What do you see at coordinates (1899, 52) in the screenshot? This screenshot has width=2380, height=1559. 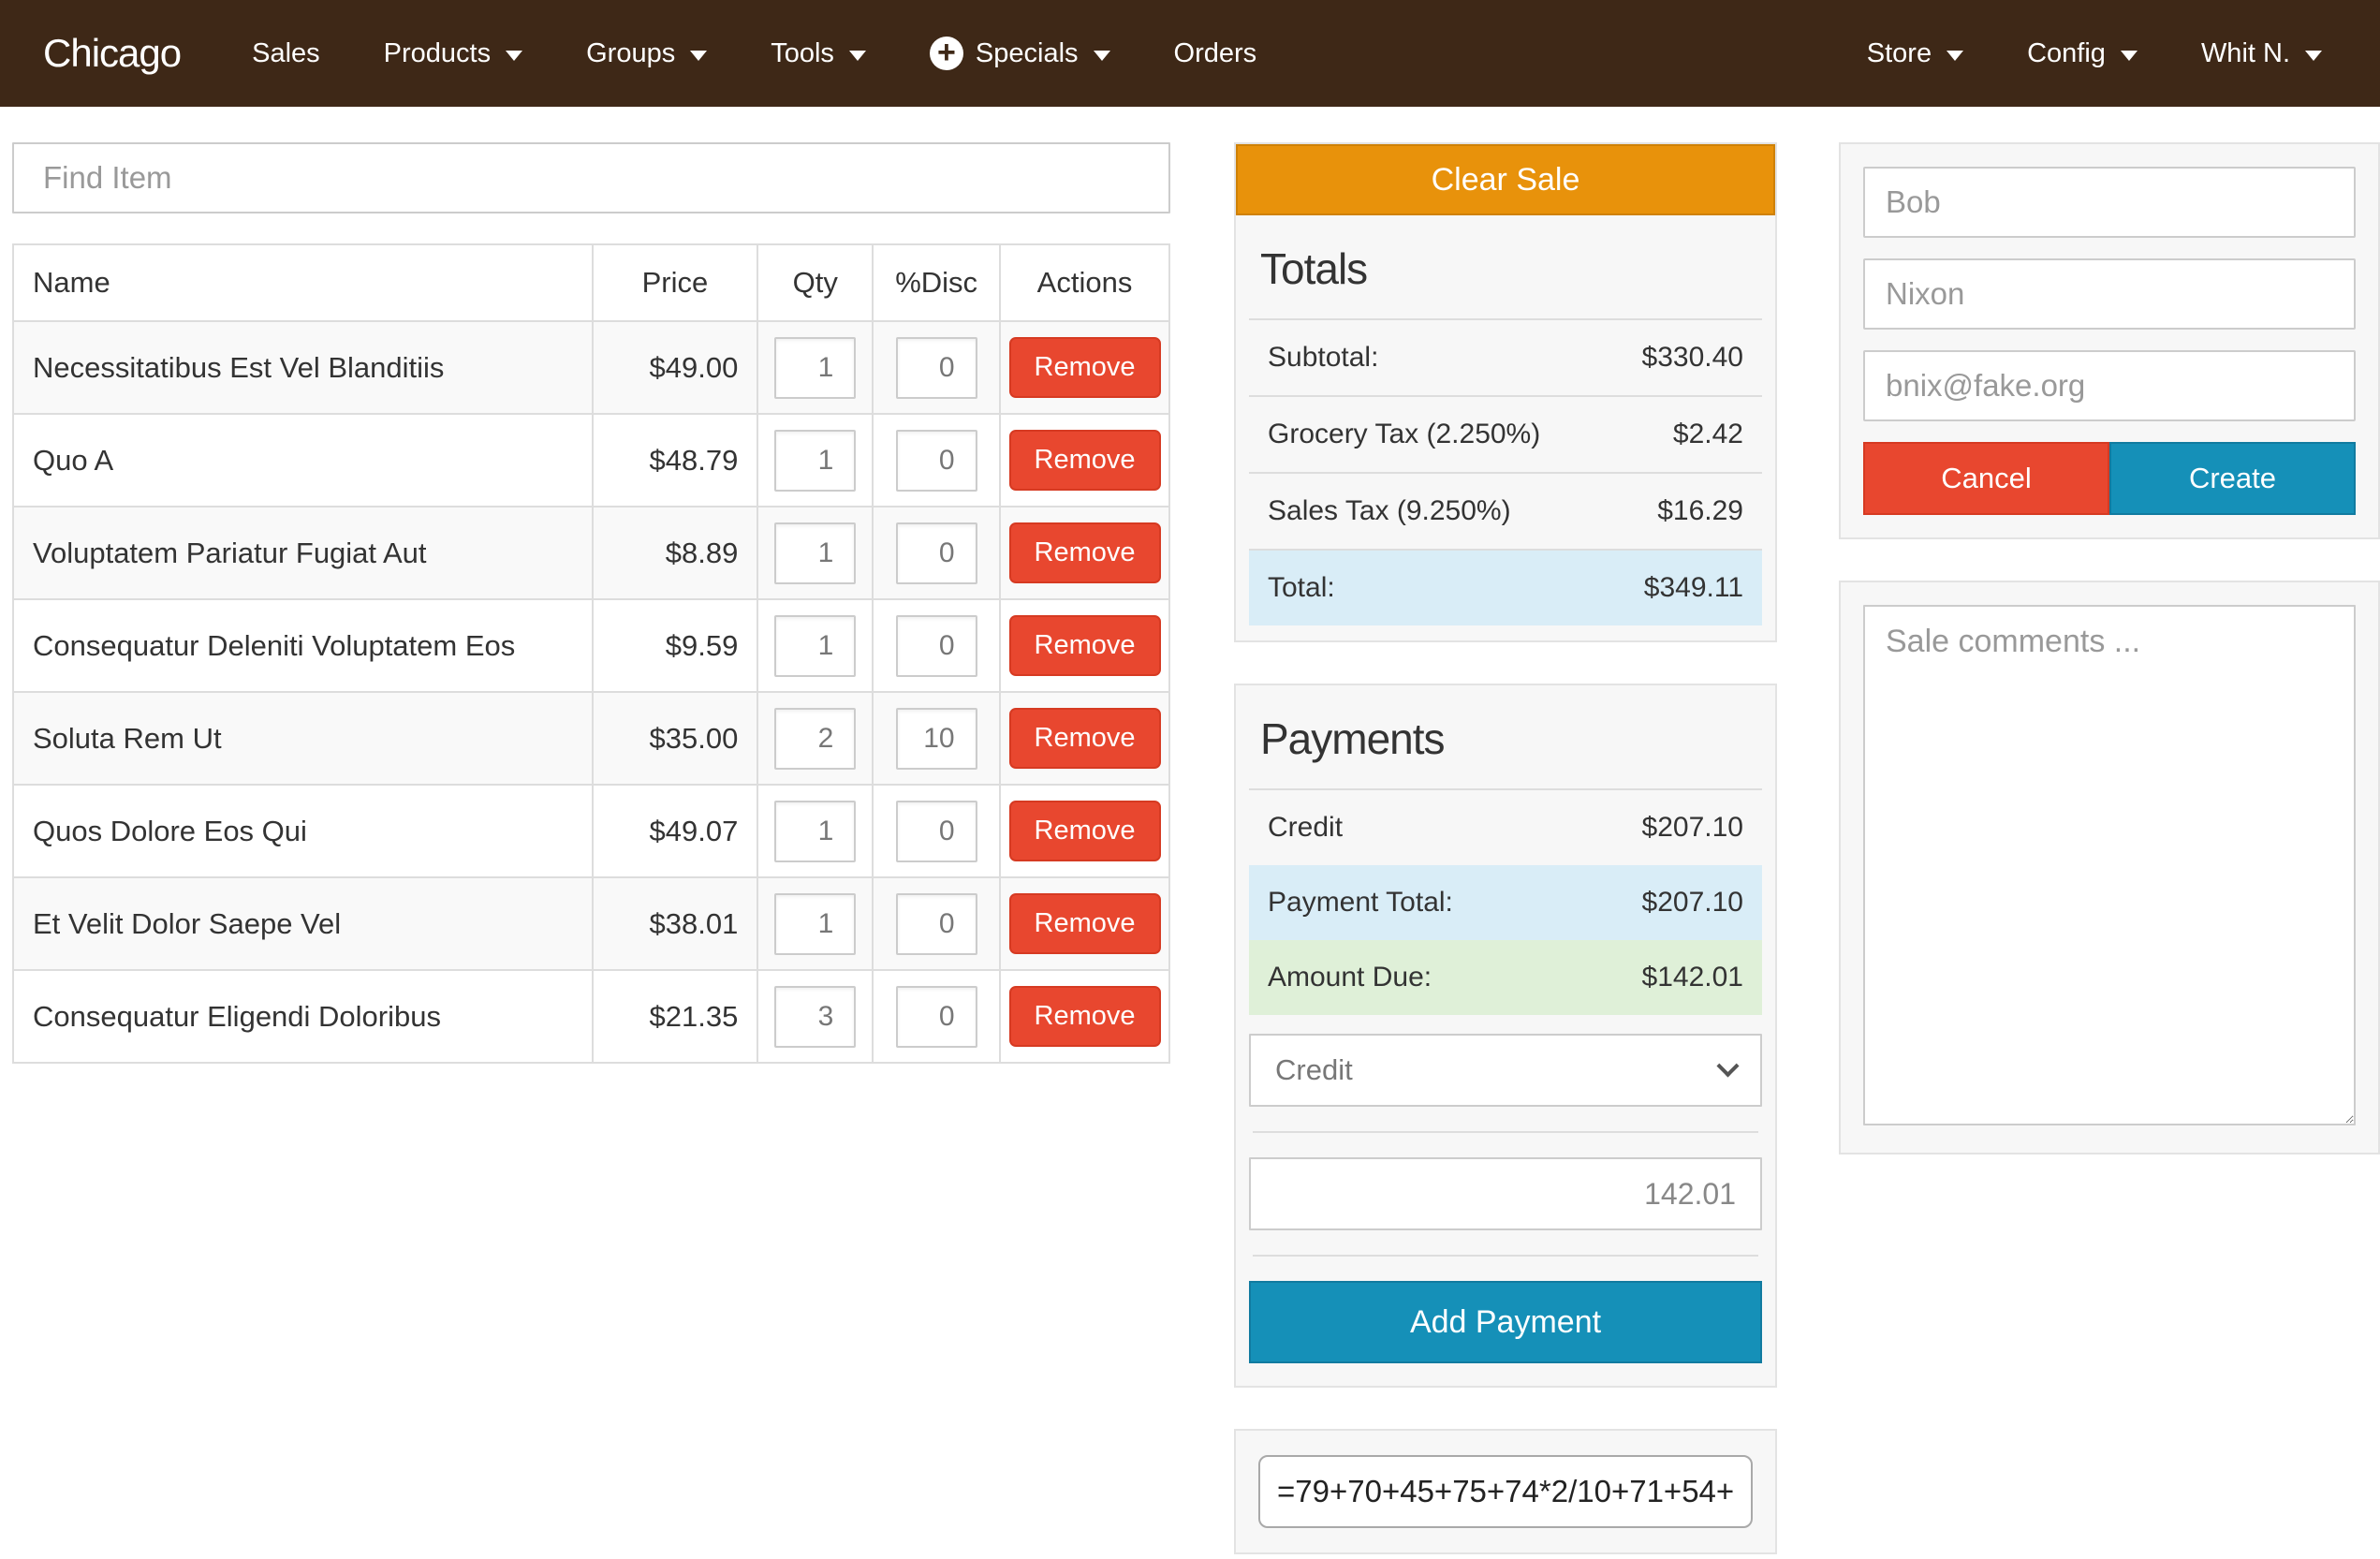 I see `nav-item-label: Store` at bounding box center [1899, 52].